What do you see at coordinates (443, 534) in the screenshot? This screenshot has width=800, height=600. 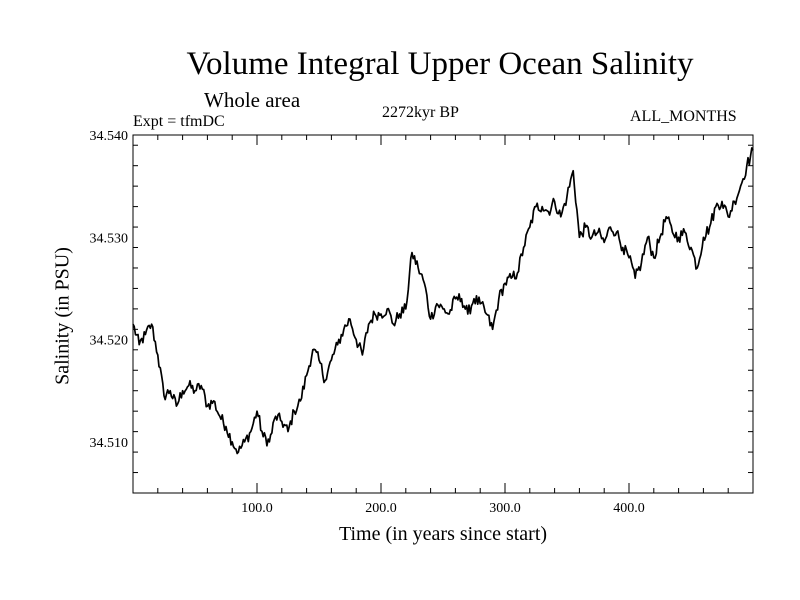 I see `x-axis-label: Time (in years since start)` at bounding box center [443, 534].